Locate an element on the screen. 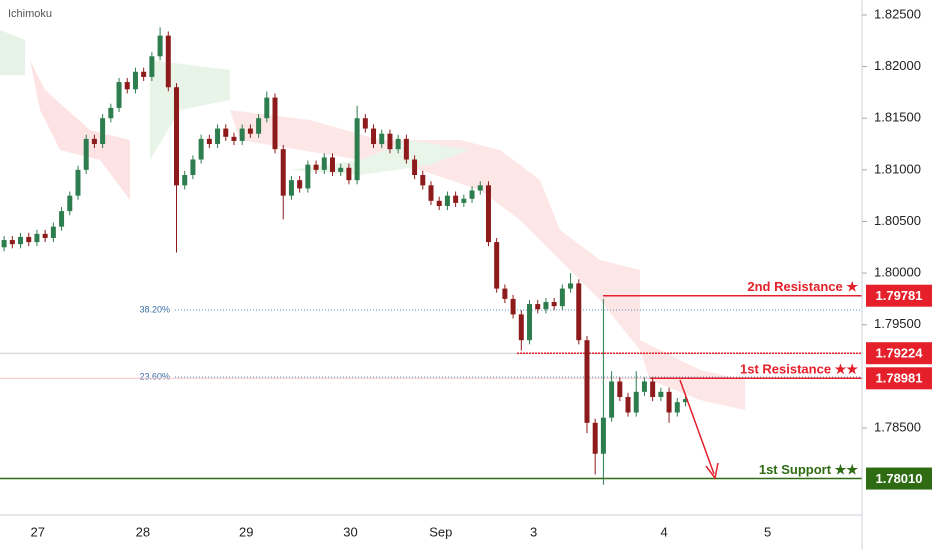  fib-label: 23.60% is located at coordinates (154, 376).